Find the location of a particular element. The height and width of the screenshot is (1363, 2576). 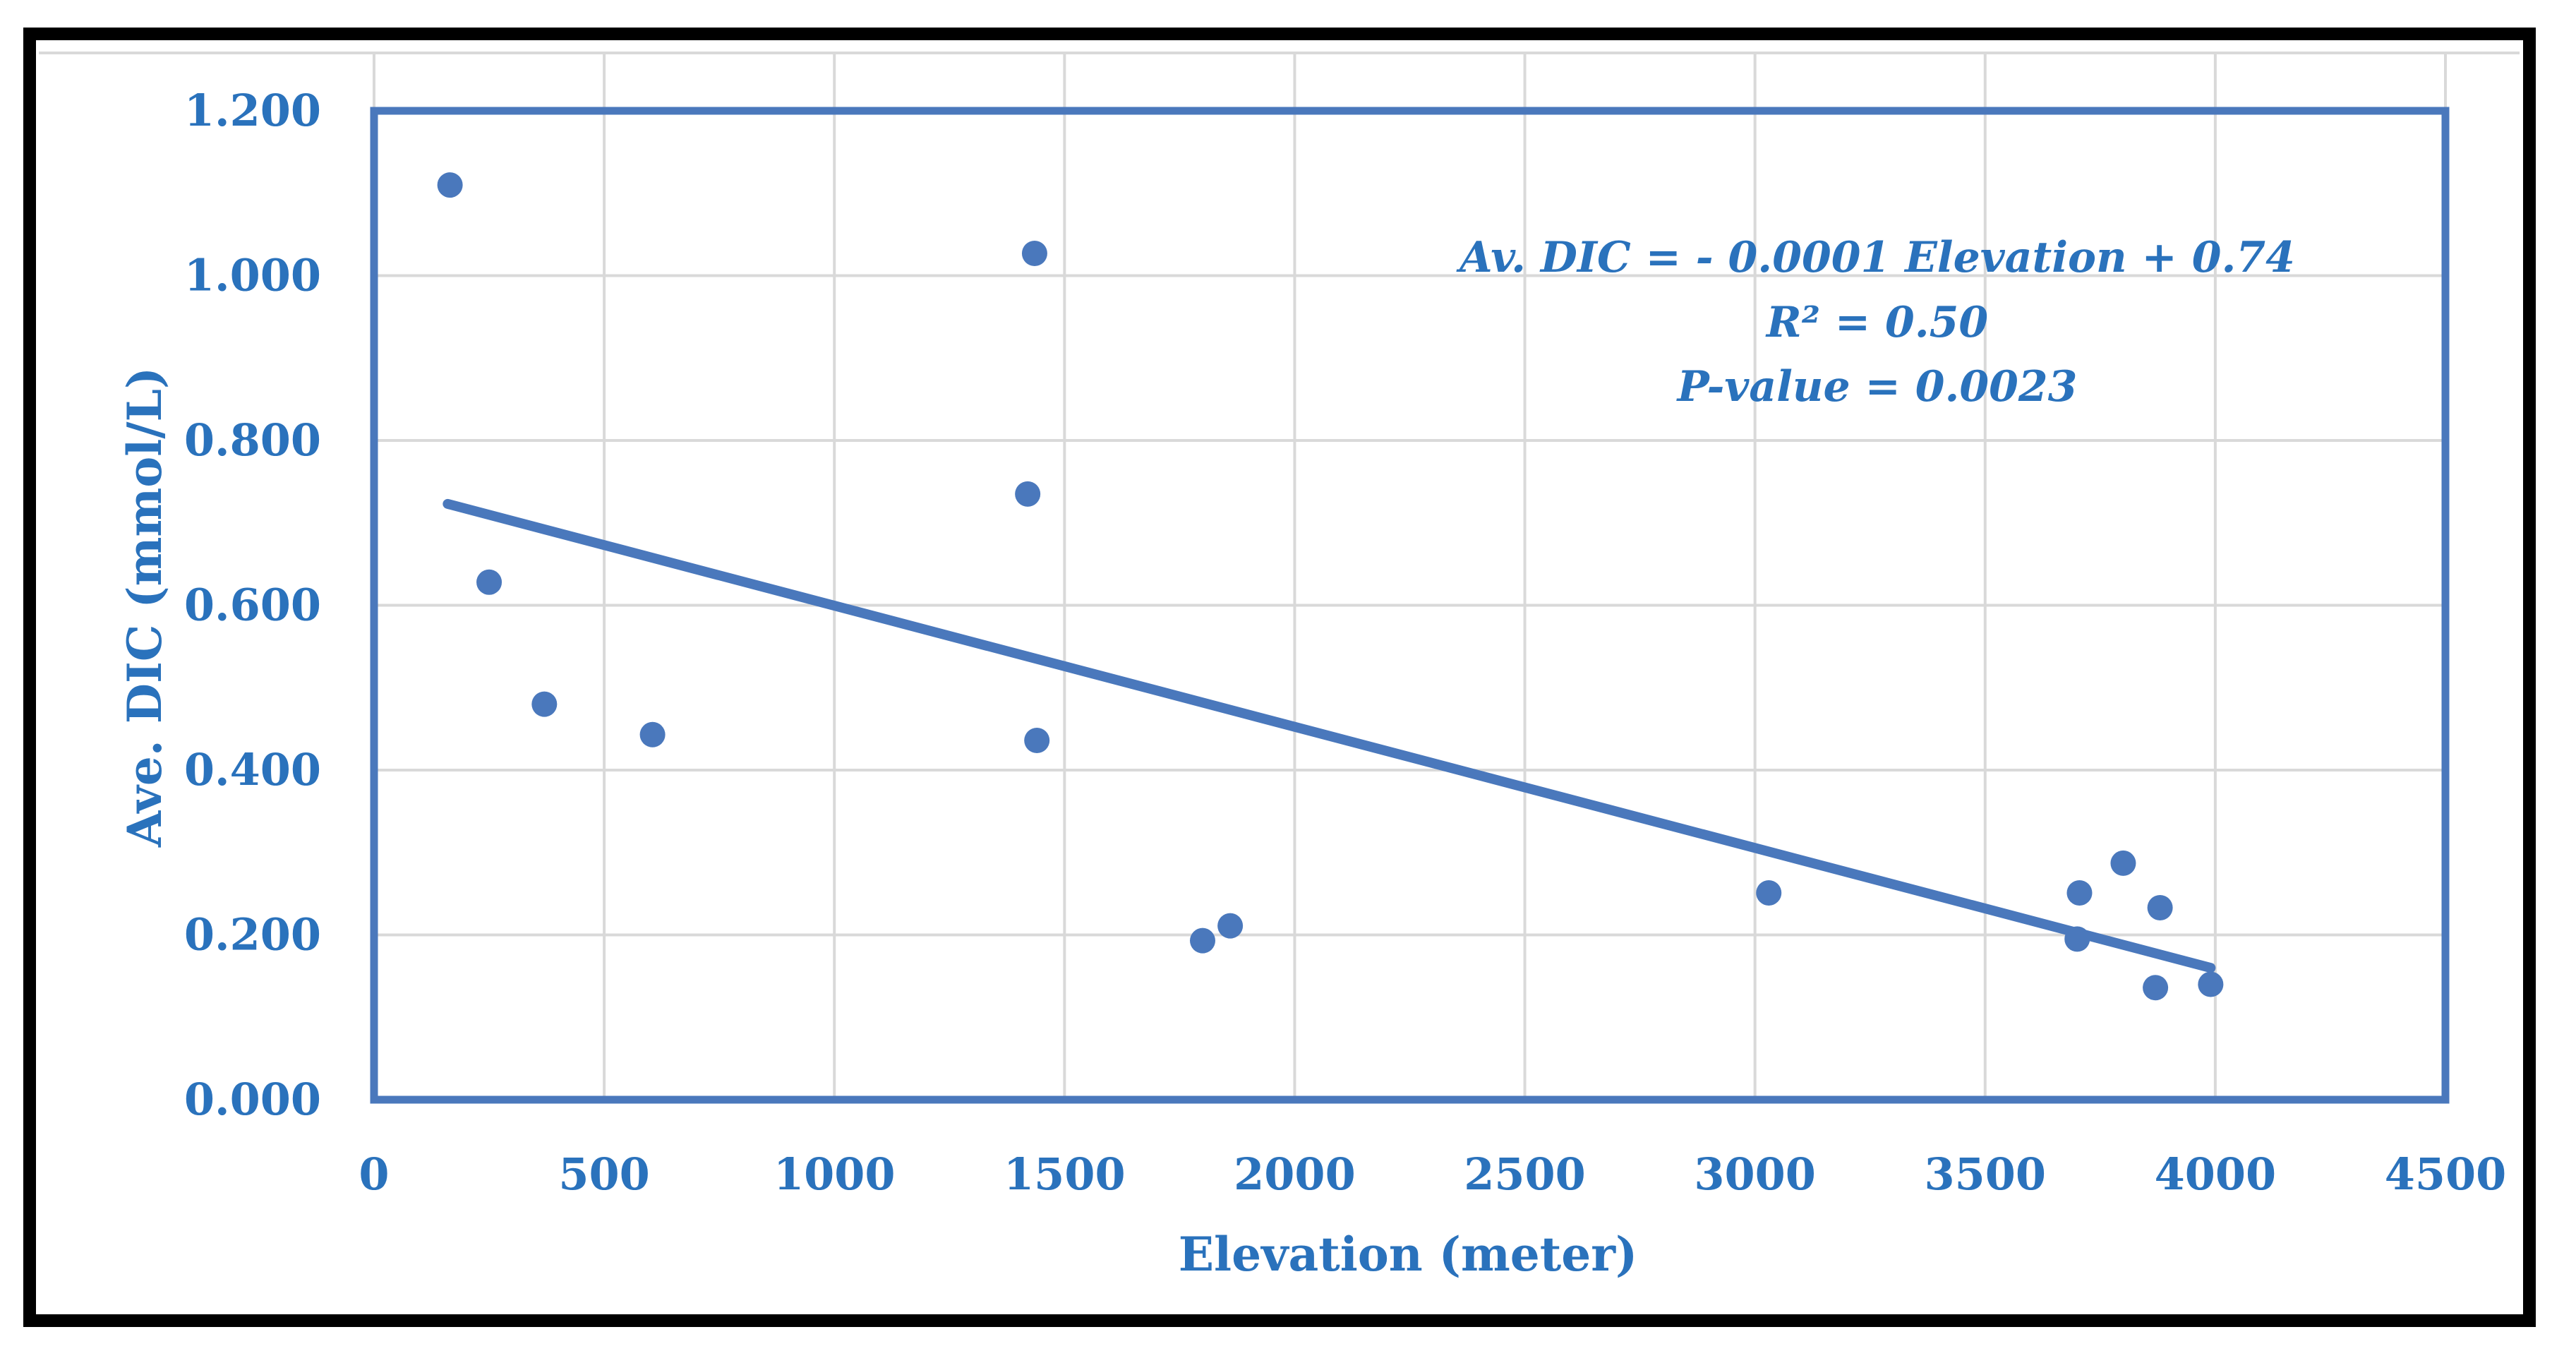

y-tick-label: 0.800 is located at coordinates (252, 440).